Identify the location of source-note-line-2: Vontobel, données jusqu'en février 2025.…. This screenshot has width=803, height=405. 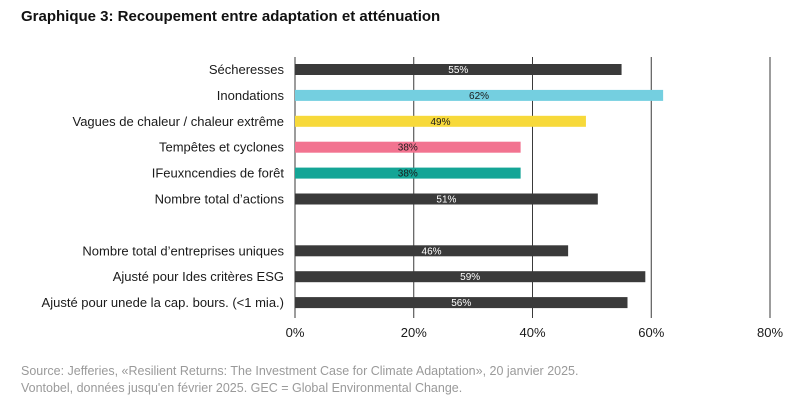
(242, 388).